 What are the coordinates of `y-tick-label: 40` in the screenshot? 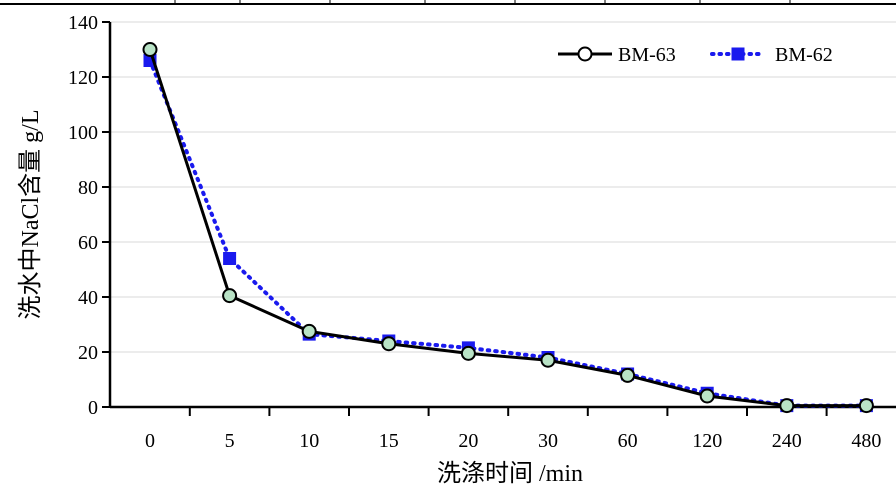 It's located at (88, 298).